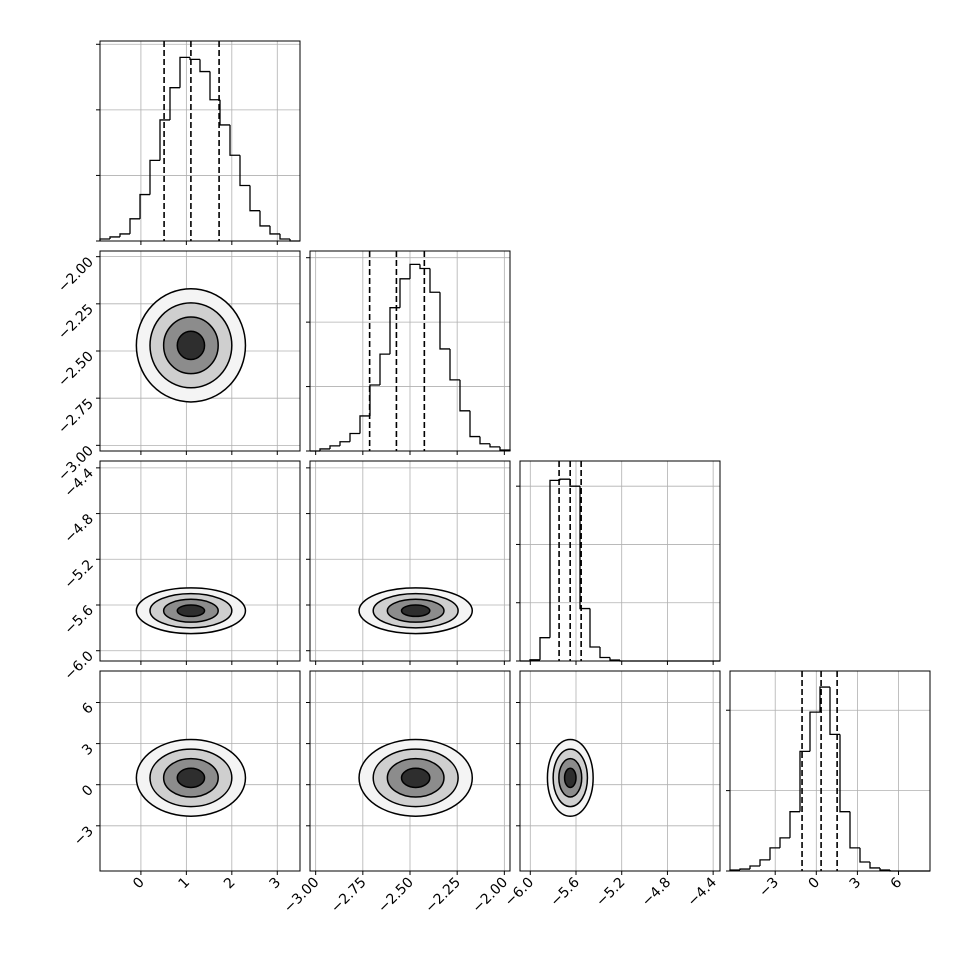 This screenshot has width=970, height=974. What do you see at coordinates (564, 891) in the screenshot?
I see `x-tick-label: −5.6` at bounding box center [564, 891].